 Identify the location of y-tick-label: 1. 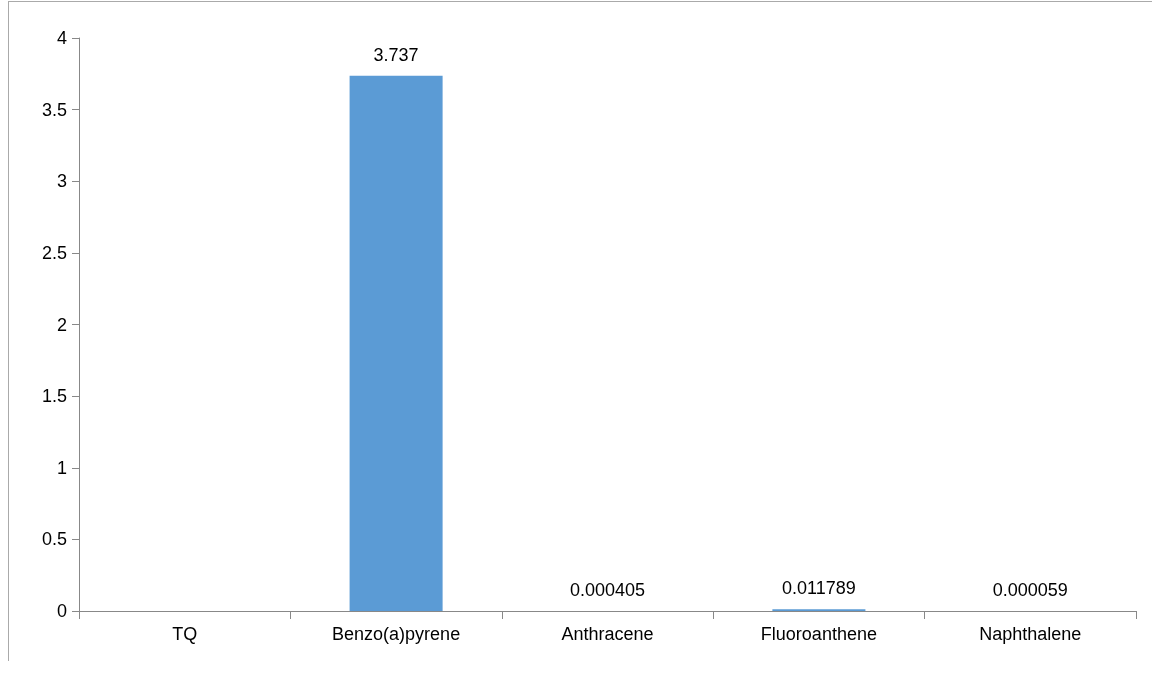
(61, 467).